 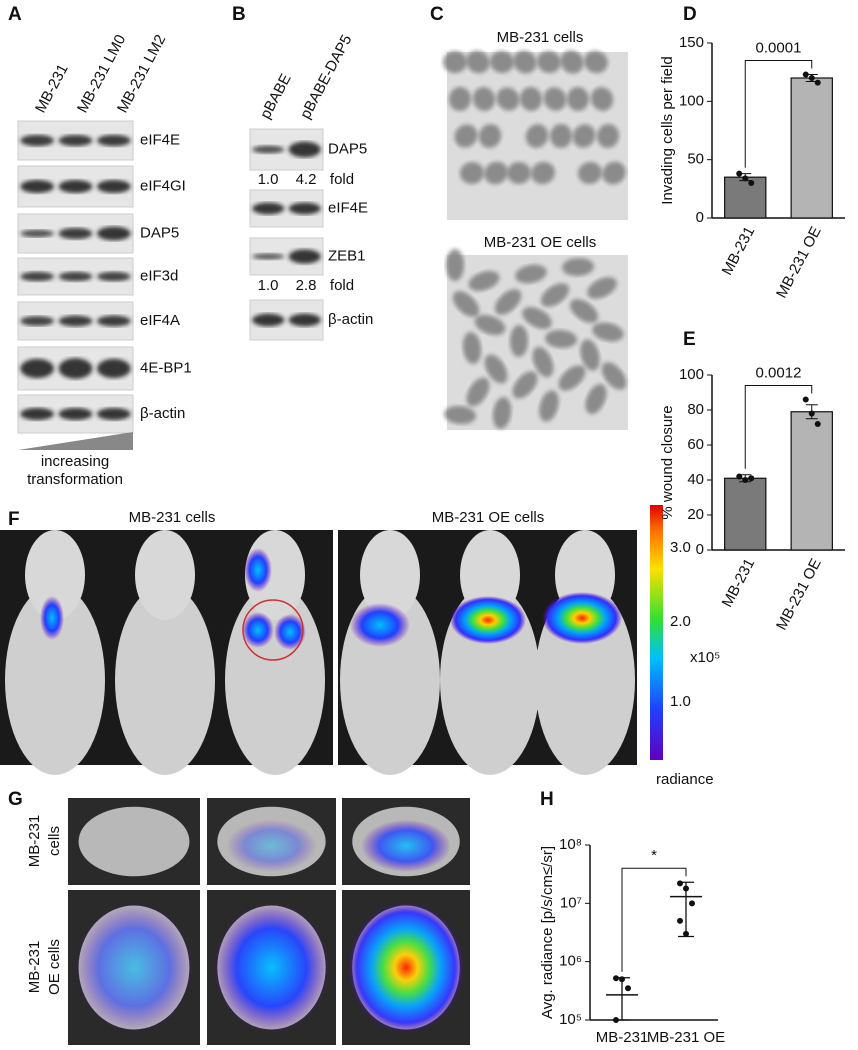 What do you see at coordinates (799, 594) in the screenshot?
I see `x-tick-label: MB-231 OE` at bounding box center [799, 594].